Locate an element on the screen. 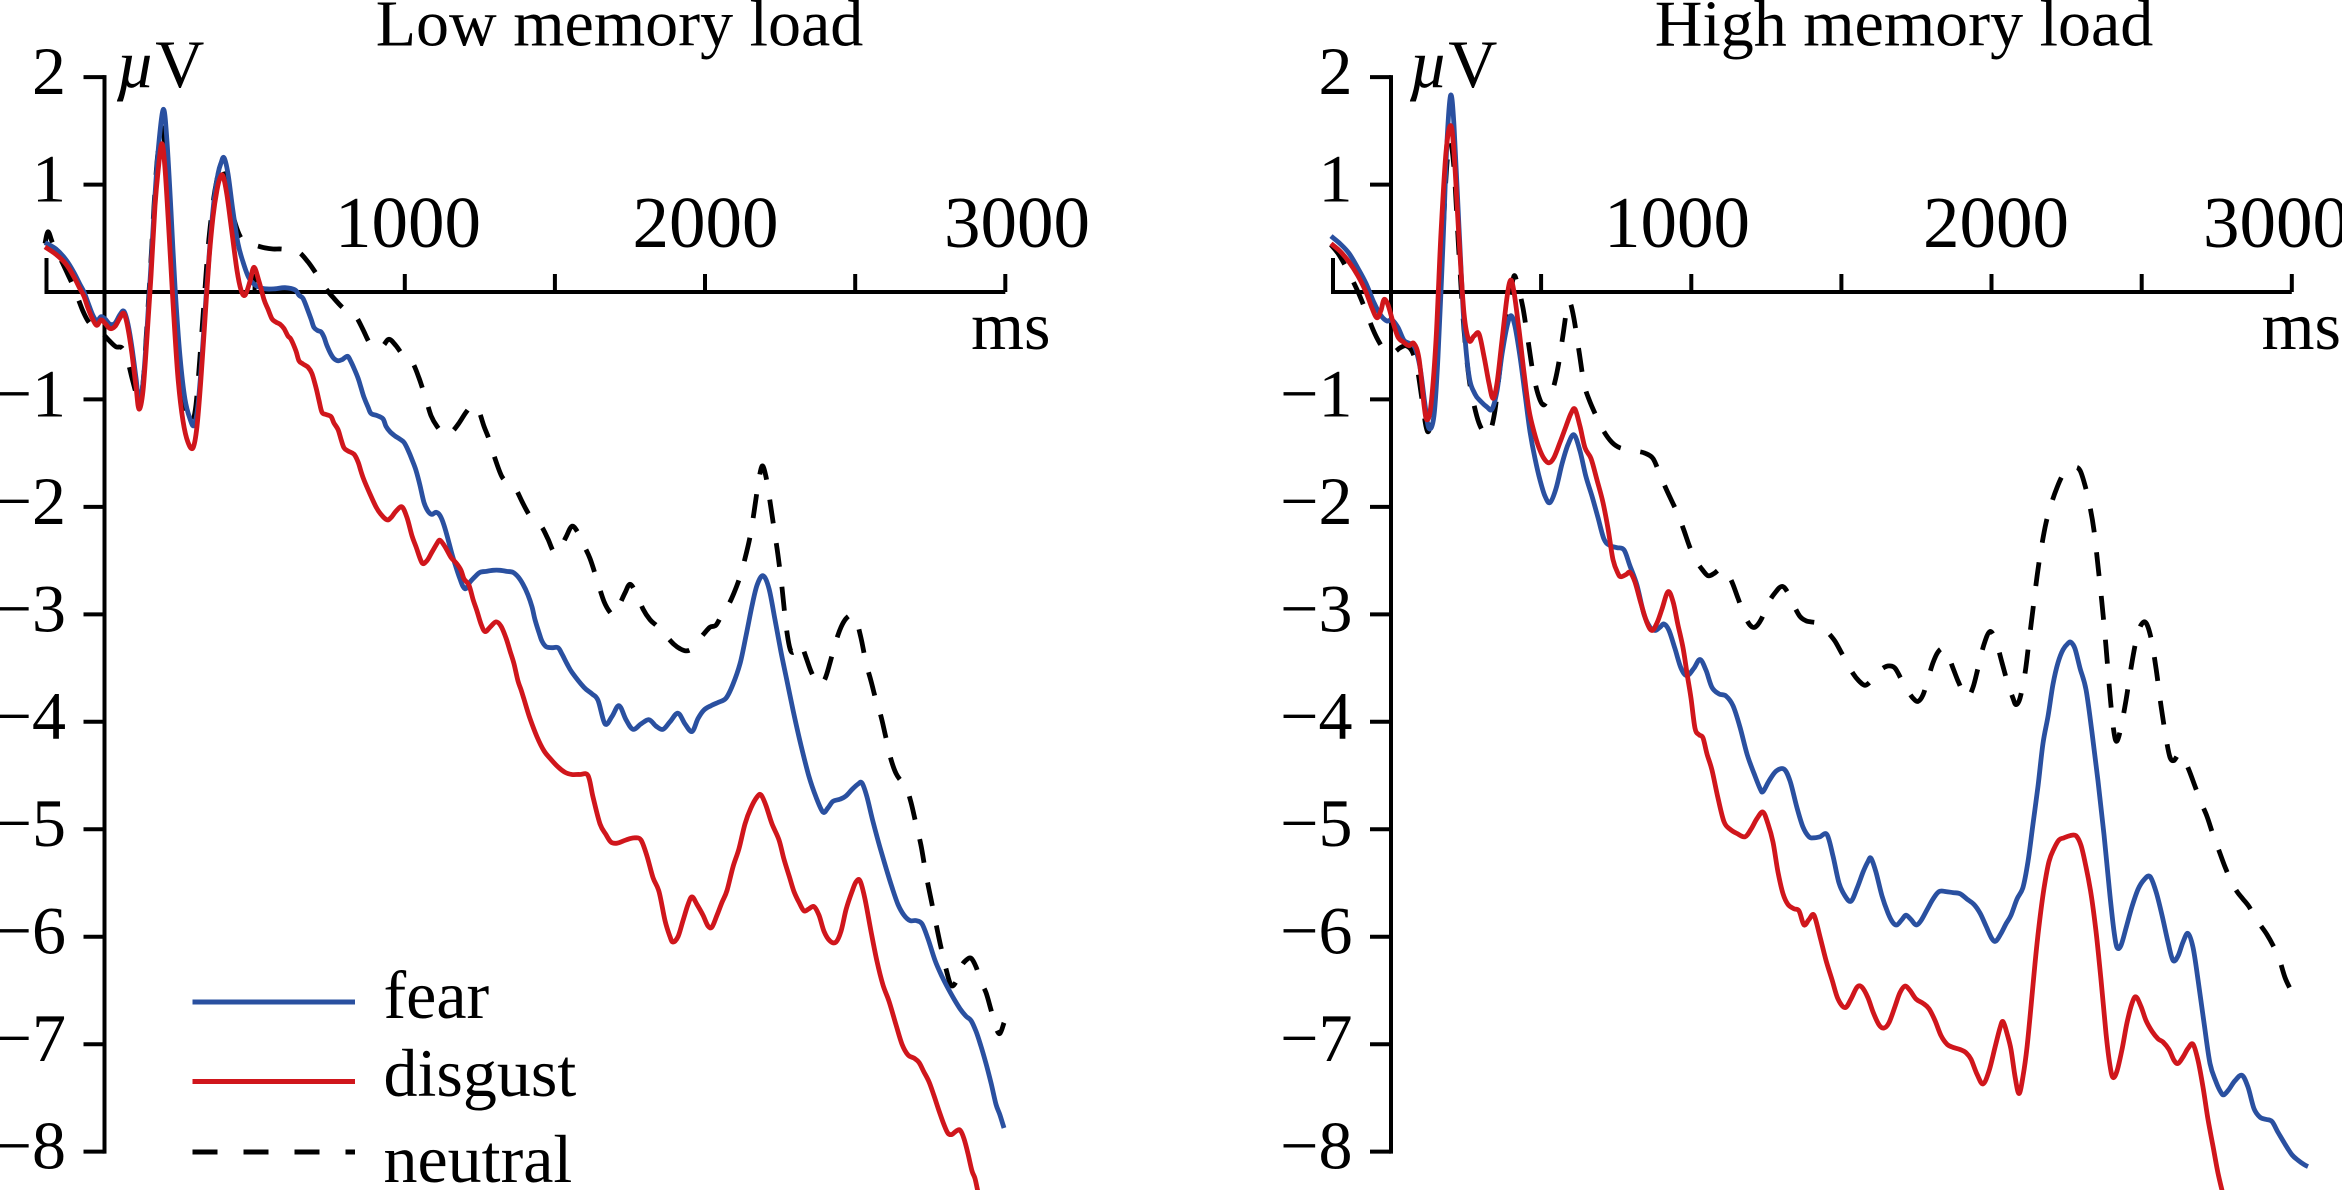  svg-text: disgust is located at coordinates (480, 1073).